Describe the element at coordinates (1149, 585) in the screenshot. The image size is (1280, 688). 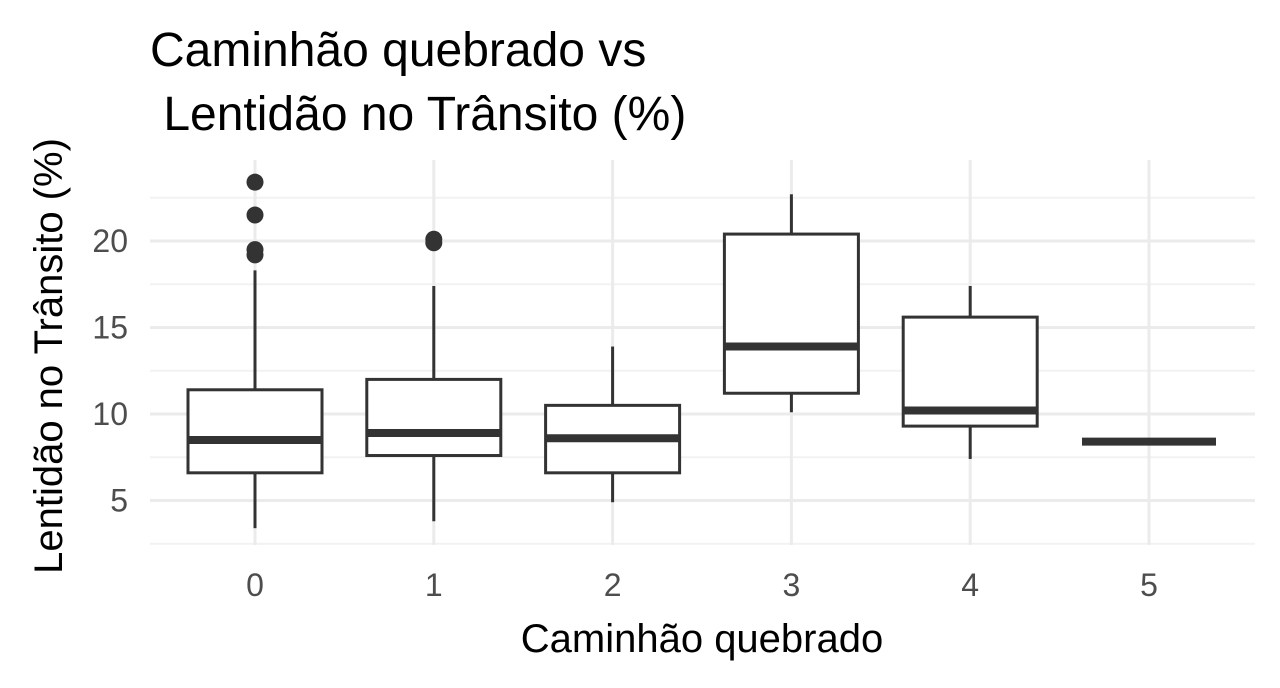
I see `x-tick-label: 5` at that location.